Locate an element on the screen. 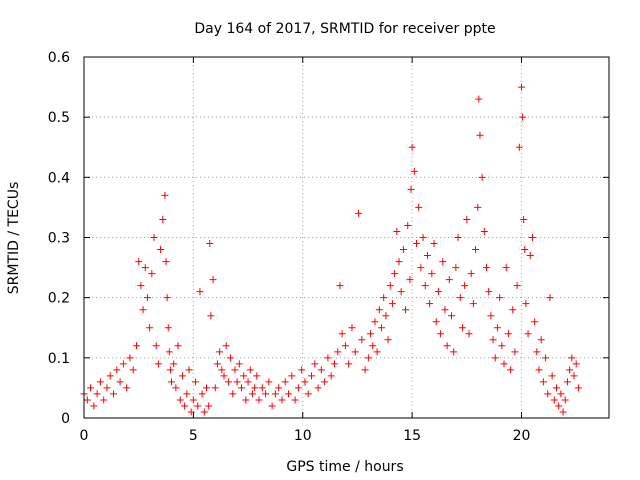 The width and height of the screenshot is (640, 480). x-tick-label: 15 is located at coordinates (412, 436).